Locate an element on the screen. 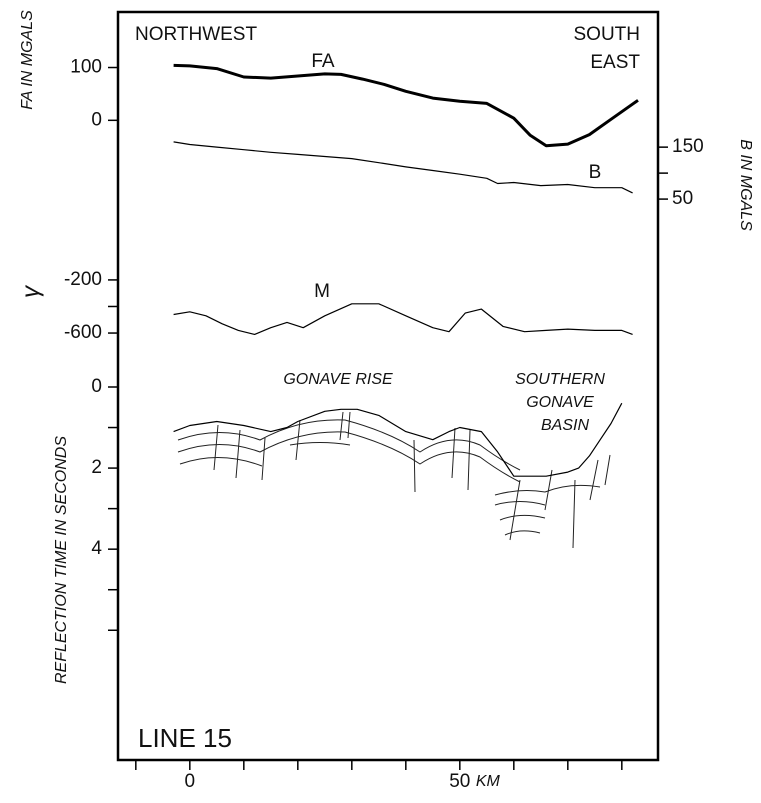  region-label: GONAVE RISE is located at coordinates (338, 379).